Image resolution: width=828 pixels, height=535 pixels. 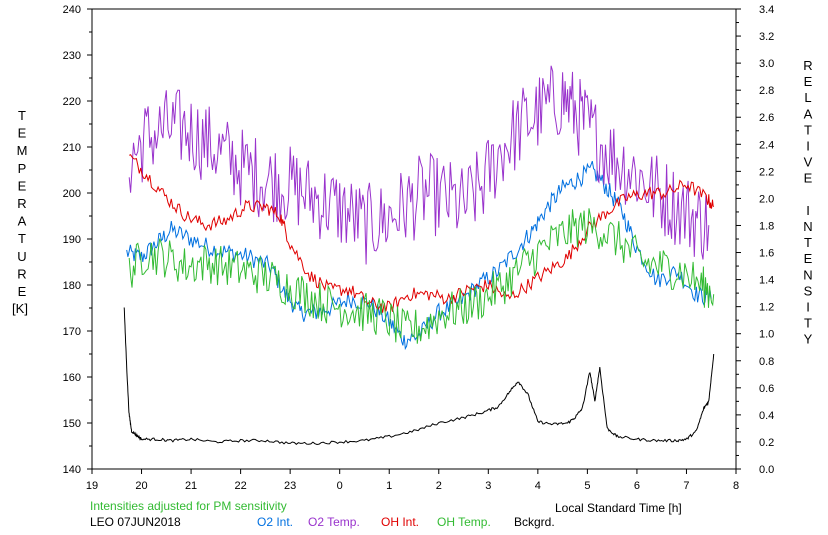 What do you see at coordinates (534, 522) in the screenshot?
I see `legend-item-bckgrd: Bckgrd.` at bounding box center [534, 522].